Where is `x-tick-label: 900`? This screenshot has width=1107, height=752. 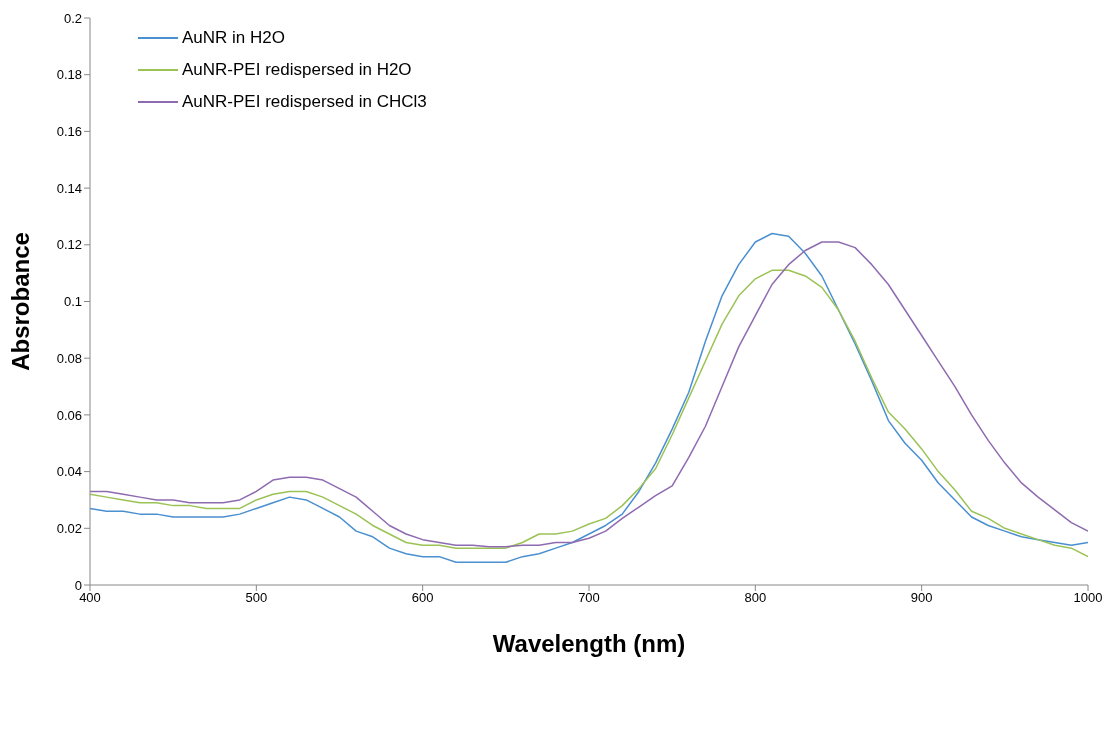 x-tick-label: 900 is located at coordinates (921, 598).